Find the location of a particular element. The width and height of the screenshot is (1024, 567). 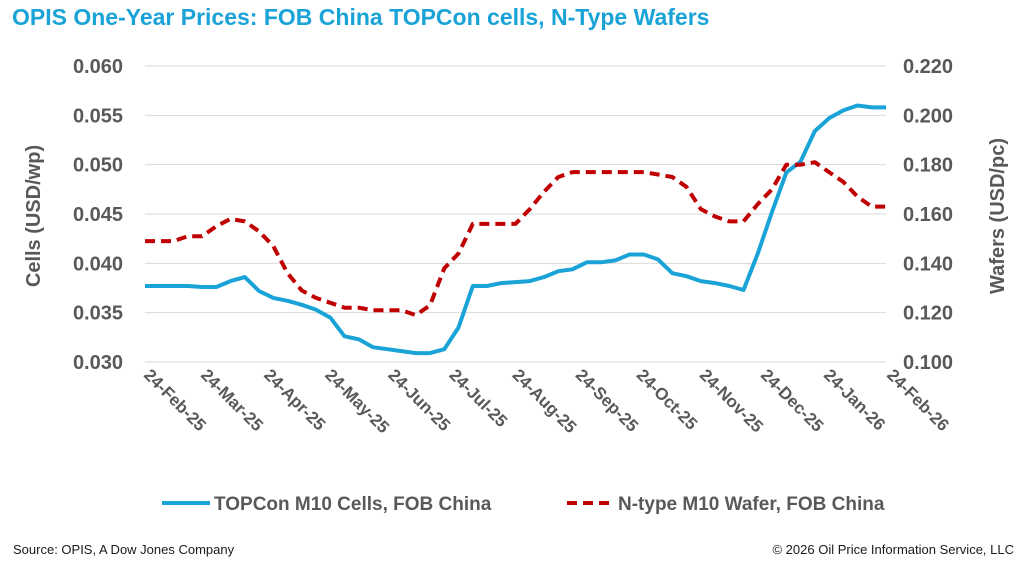

x-tick-label: 24-May-25 is located at coordinates (357, 401).